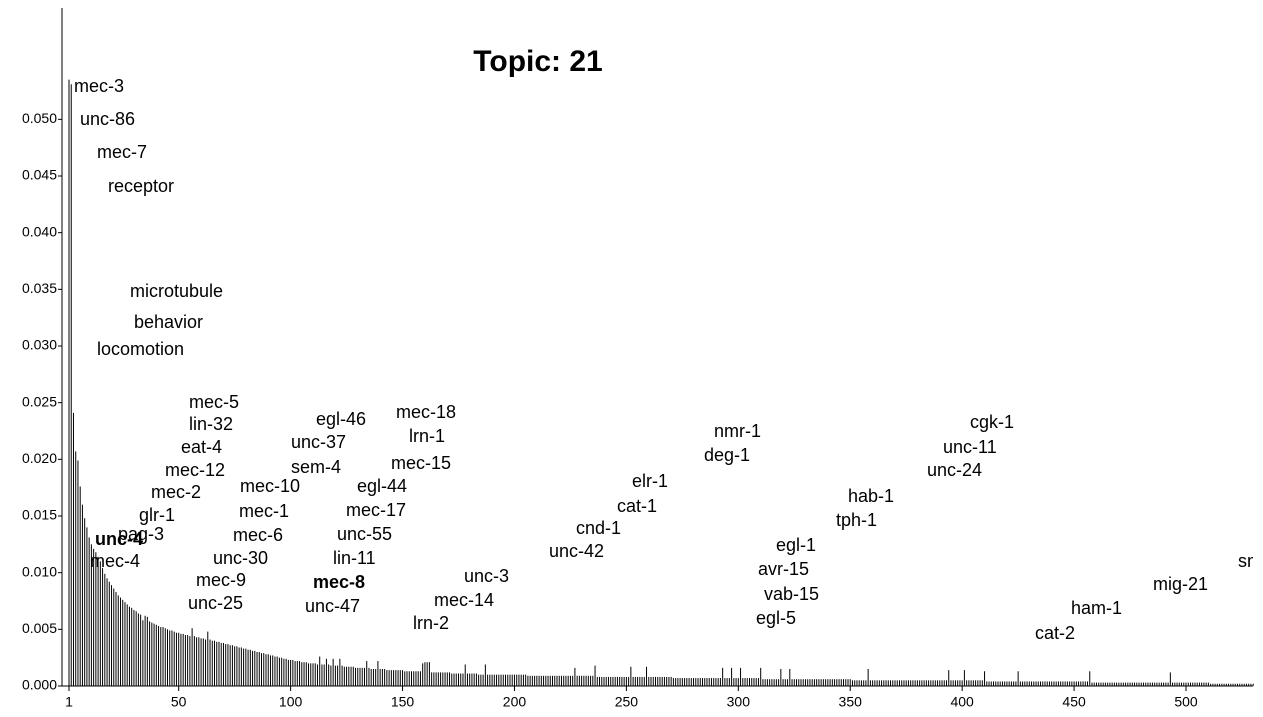  I want to click on x-tick-label: 350, so click(851, 702).